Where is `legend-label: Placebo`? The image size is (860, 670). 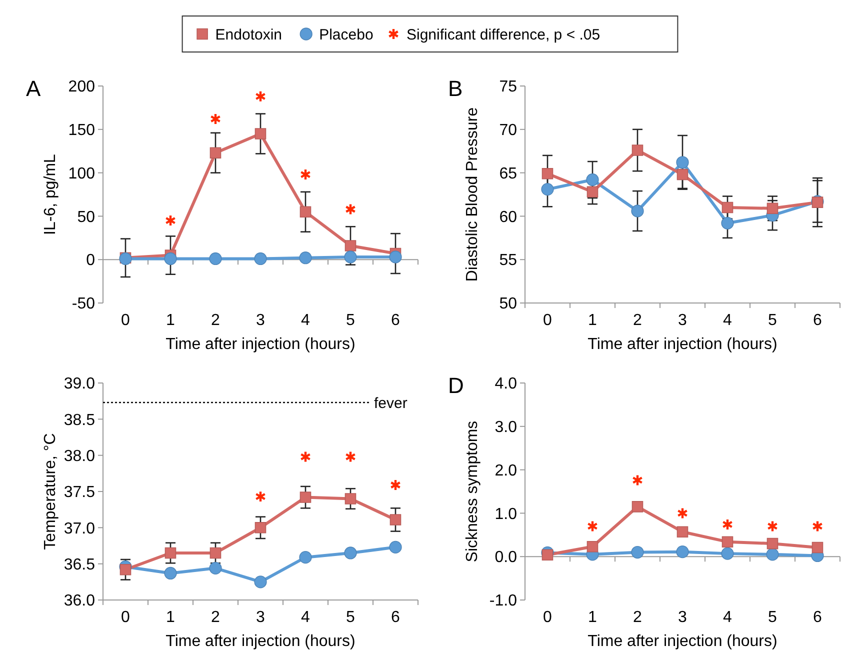
legend-label: Placebo is located at coordinates (346, 35).